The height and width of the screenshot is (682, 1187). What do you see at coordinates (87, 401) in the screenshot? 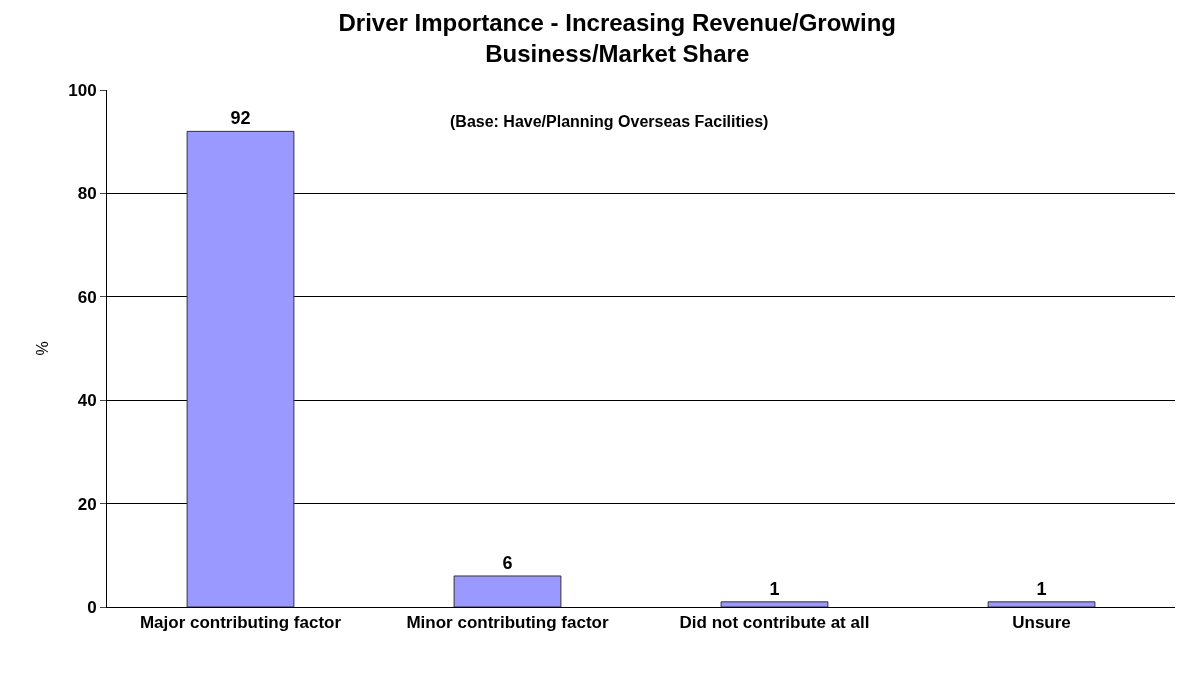
I see `y-tick-label: 40` at bounding box center [87, 401].